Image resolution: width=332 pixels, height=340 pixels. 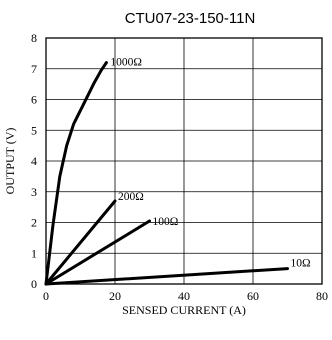 I want to click on y-tick-label: 6, so click(x=34, y=100).